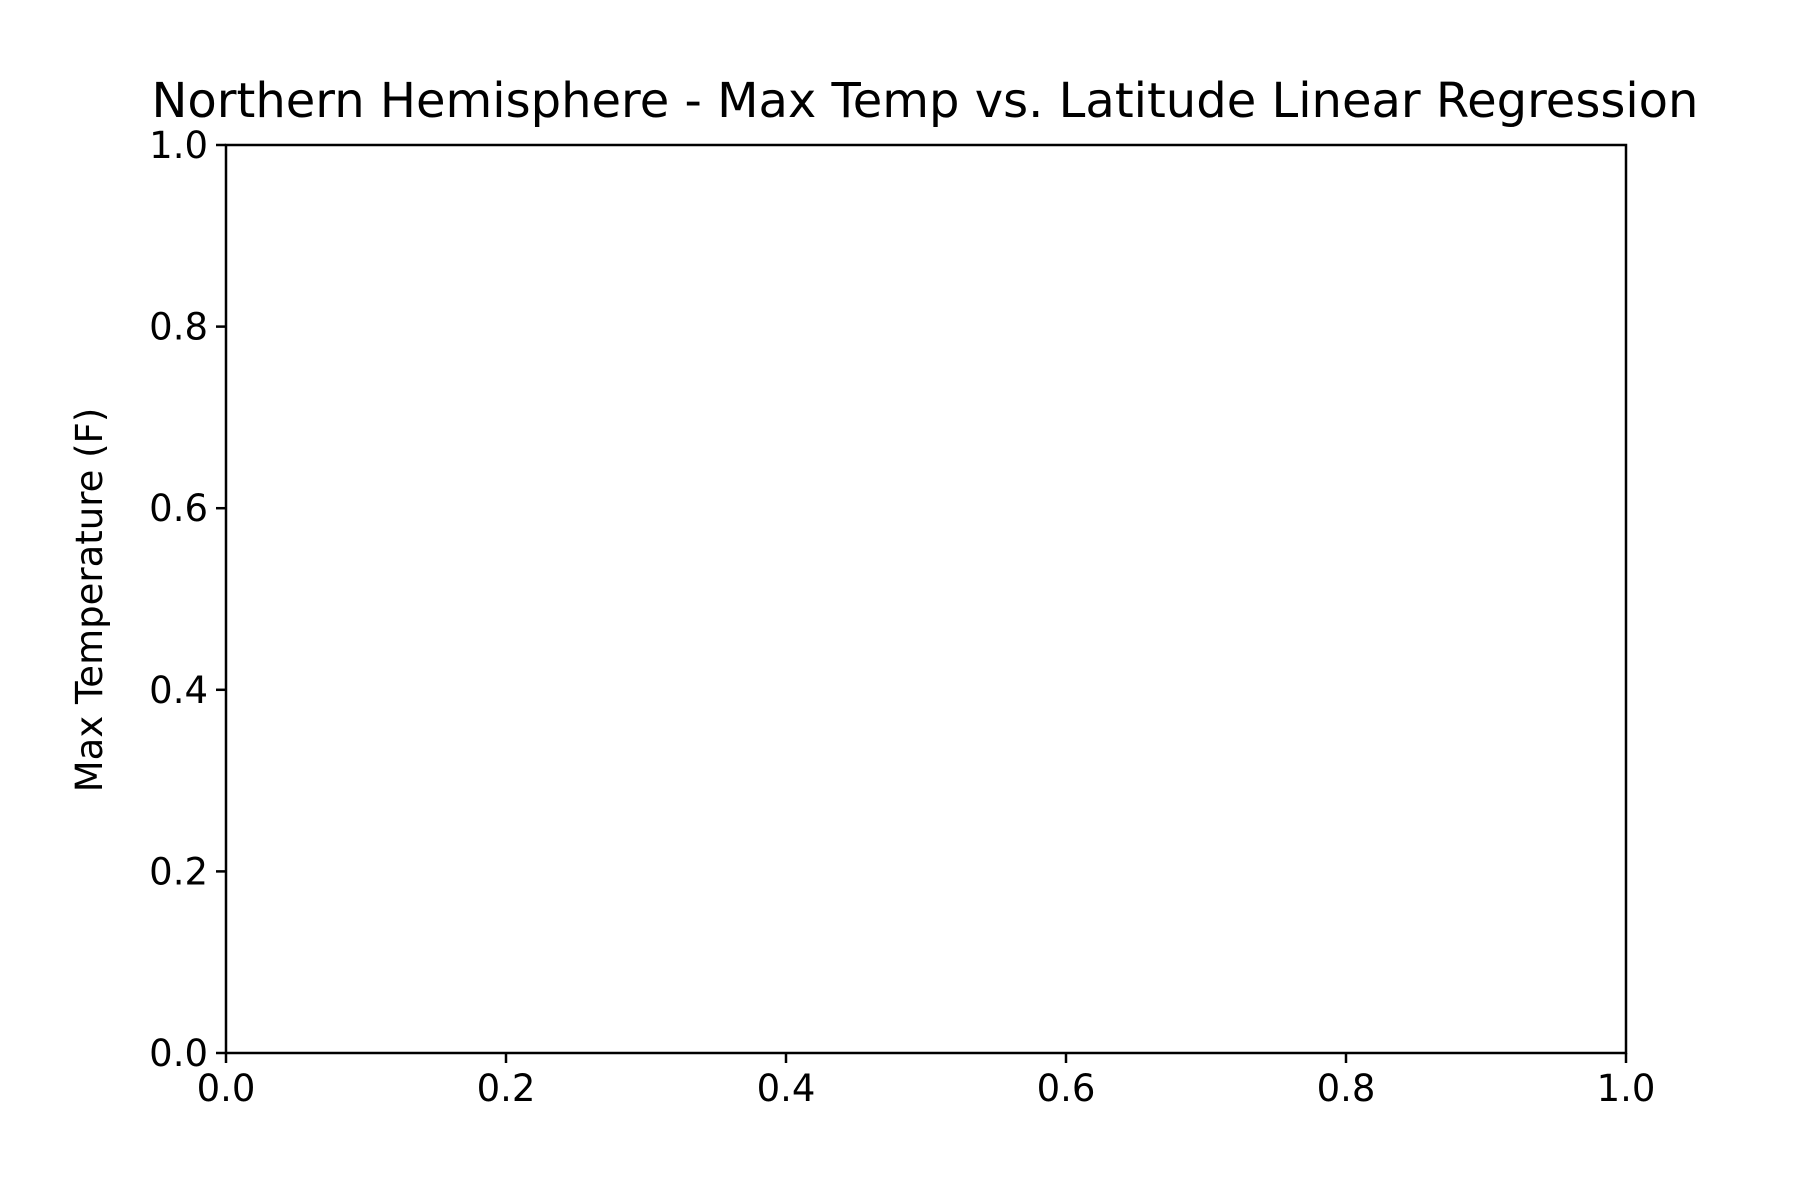 The height and width of the screenshot is (1200, 1800). What do you see at coordinates (226, 1088) in the screenshot?
I see `x-tick-label: 0.0` at bounding box center [226, 1088].